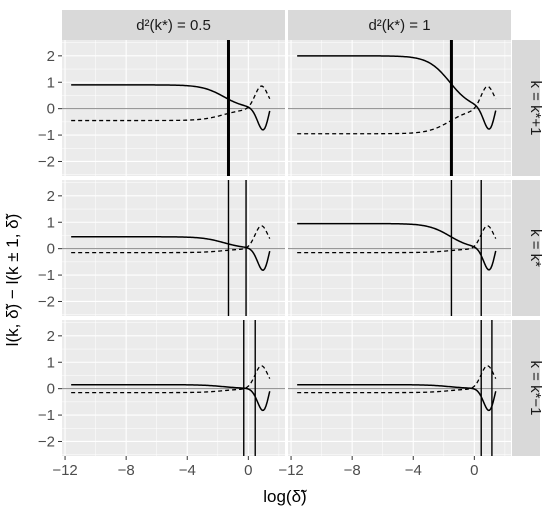  Describe the element at coordinates (12, 279) in the screenshot. I see `y-axis-title: l(k, δ̃) − l(k ± 1, δ̃)` at that location.